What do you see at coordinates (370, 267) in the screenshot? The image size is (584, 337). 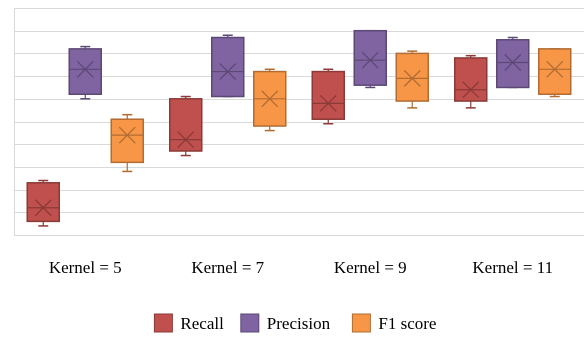 I see `x-tick-label: Kernel = 9` at bounding box center [370, 267].